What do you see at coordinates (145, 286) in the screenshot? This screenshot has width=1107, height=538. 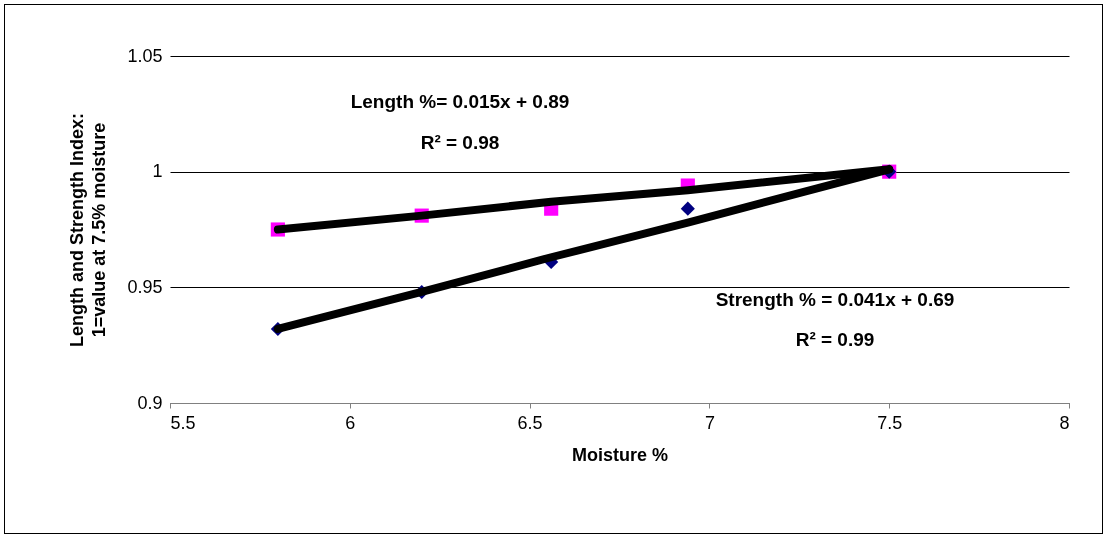 I see `y-tick-label: 0.95` at bounding box center [145, 286].